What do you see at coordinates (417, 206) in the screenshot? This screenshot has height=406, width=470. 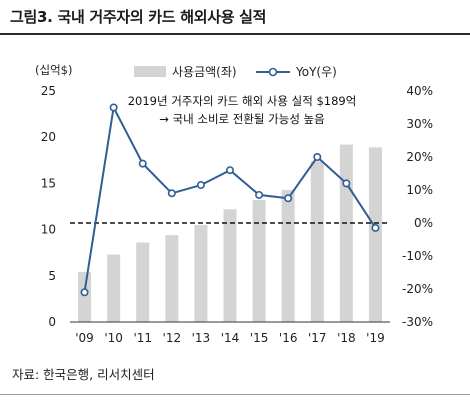 I see `right-axis-ticks: -30% -20% -10% 0% 10% 20% 30% 40%` at bounding box center [417, 206].